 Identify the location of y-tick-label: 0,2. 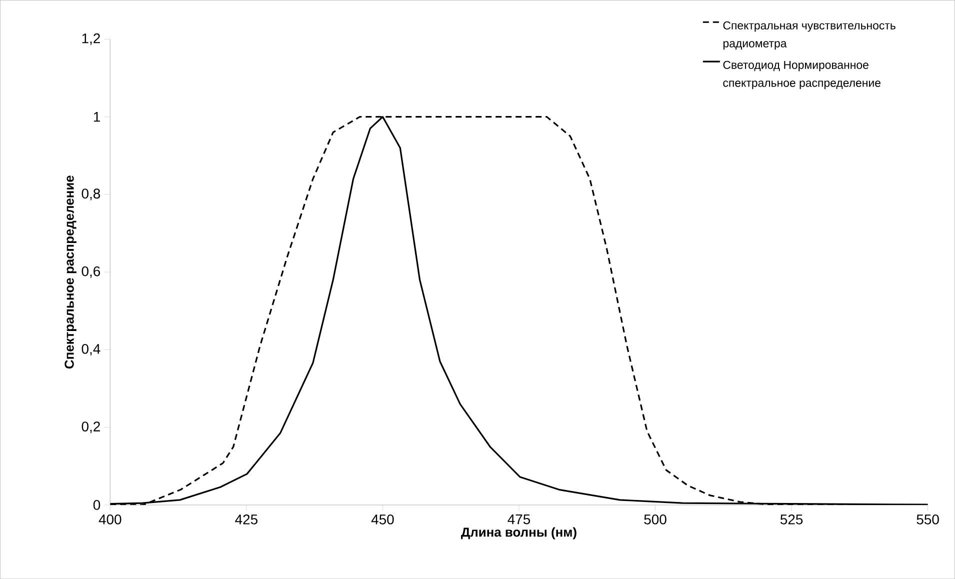
(91, 428).